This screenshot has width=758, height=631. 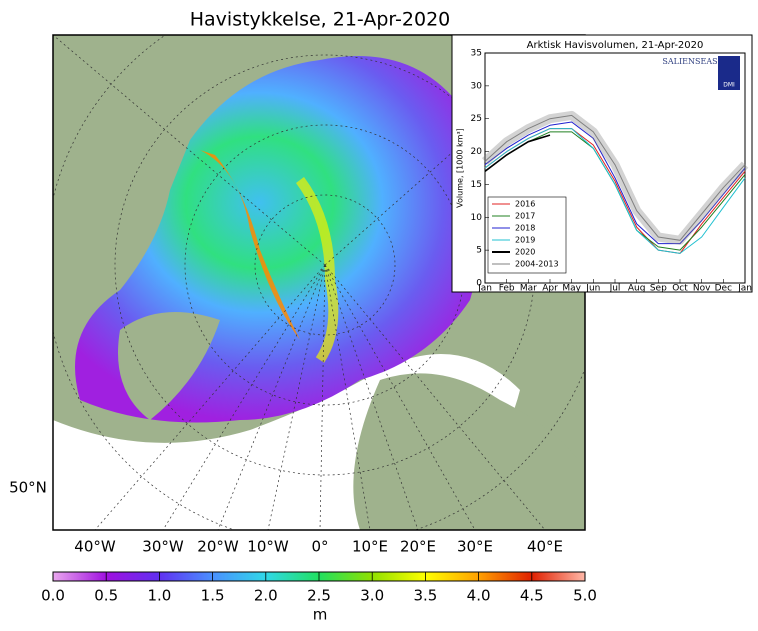 What do you see at coordinates (545, 547) in the screenshot?
I see `lon-label: 40°E` at bounding box center [545, 547].